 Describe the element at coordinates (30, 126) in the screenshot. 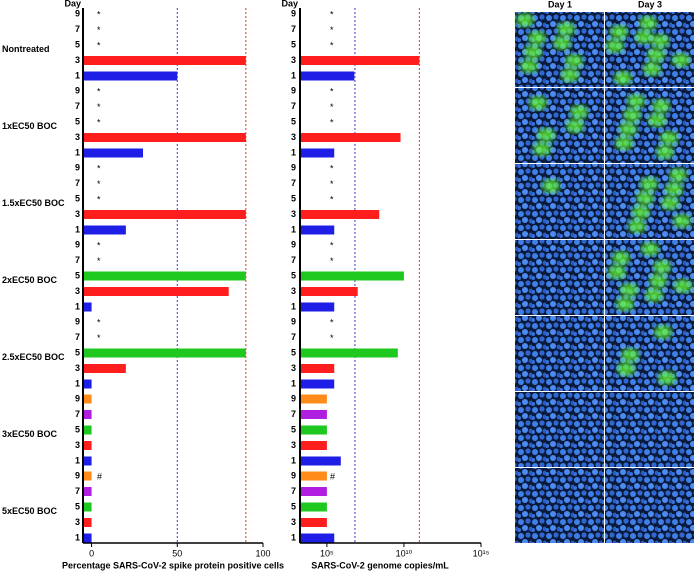

I see `group-label: 1xEC50 BOC` at that location.